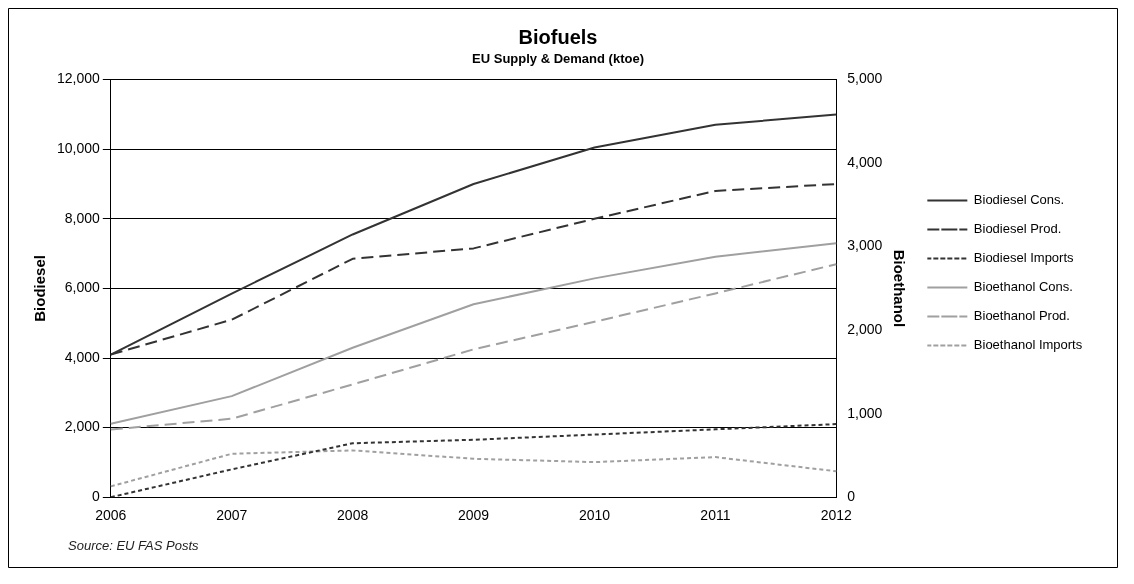 The height and width of the screenshot is (584, 1134). What do you see at coordinates (82, 217) in the screenshot?
I see `y-tick-label: 8,000` at bounding box center [82, 217].